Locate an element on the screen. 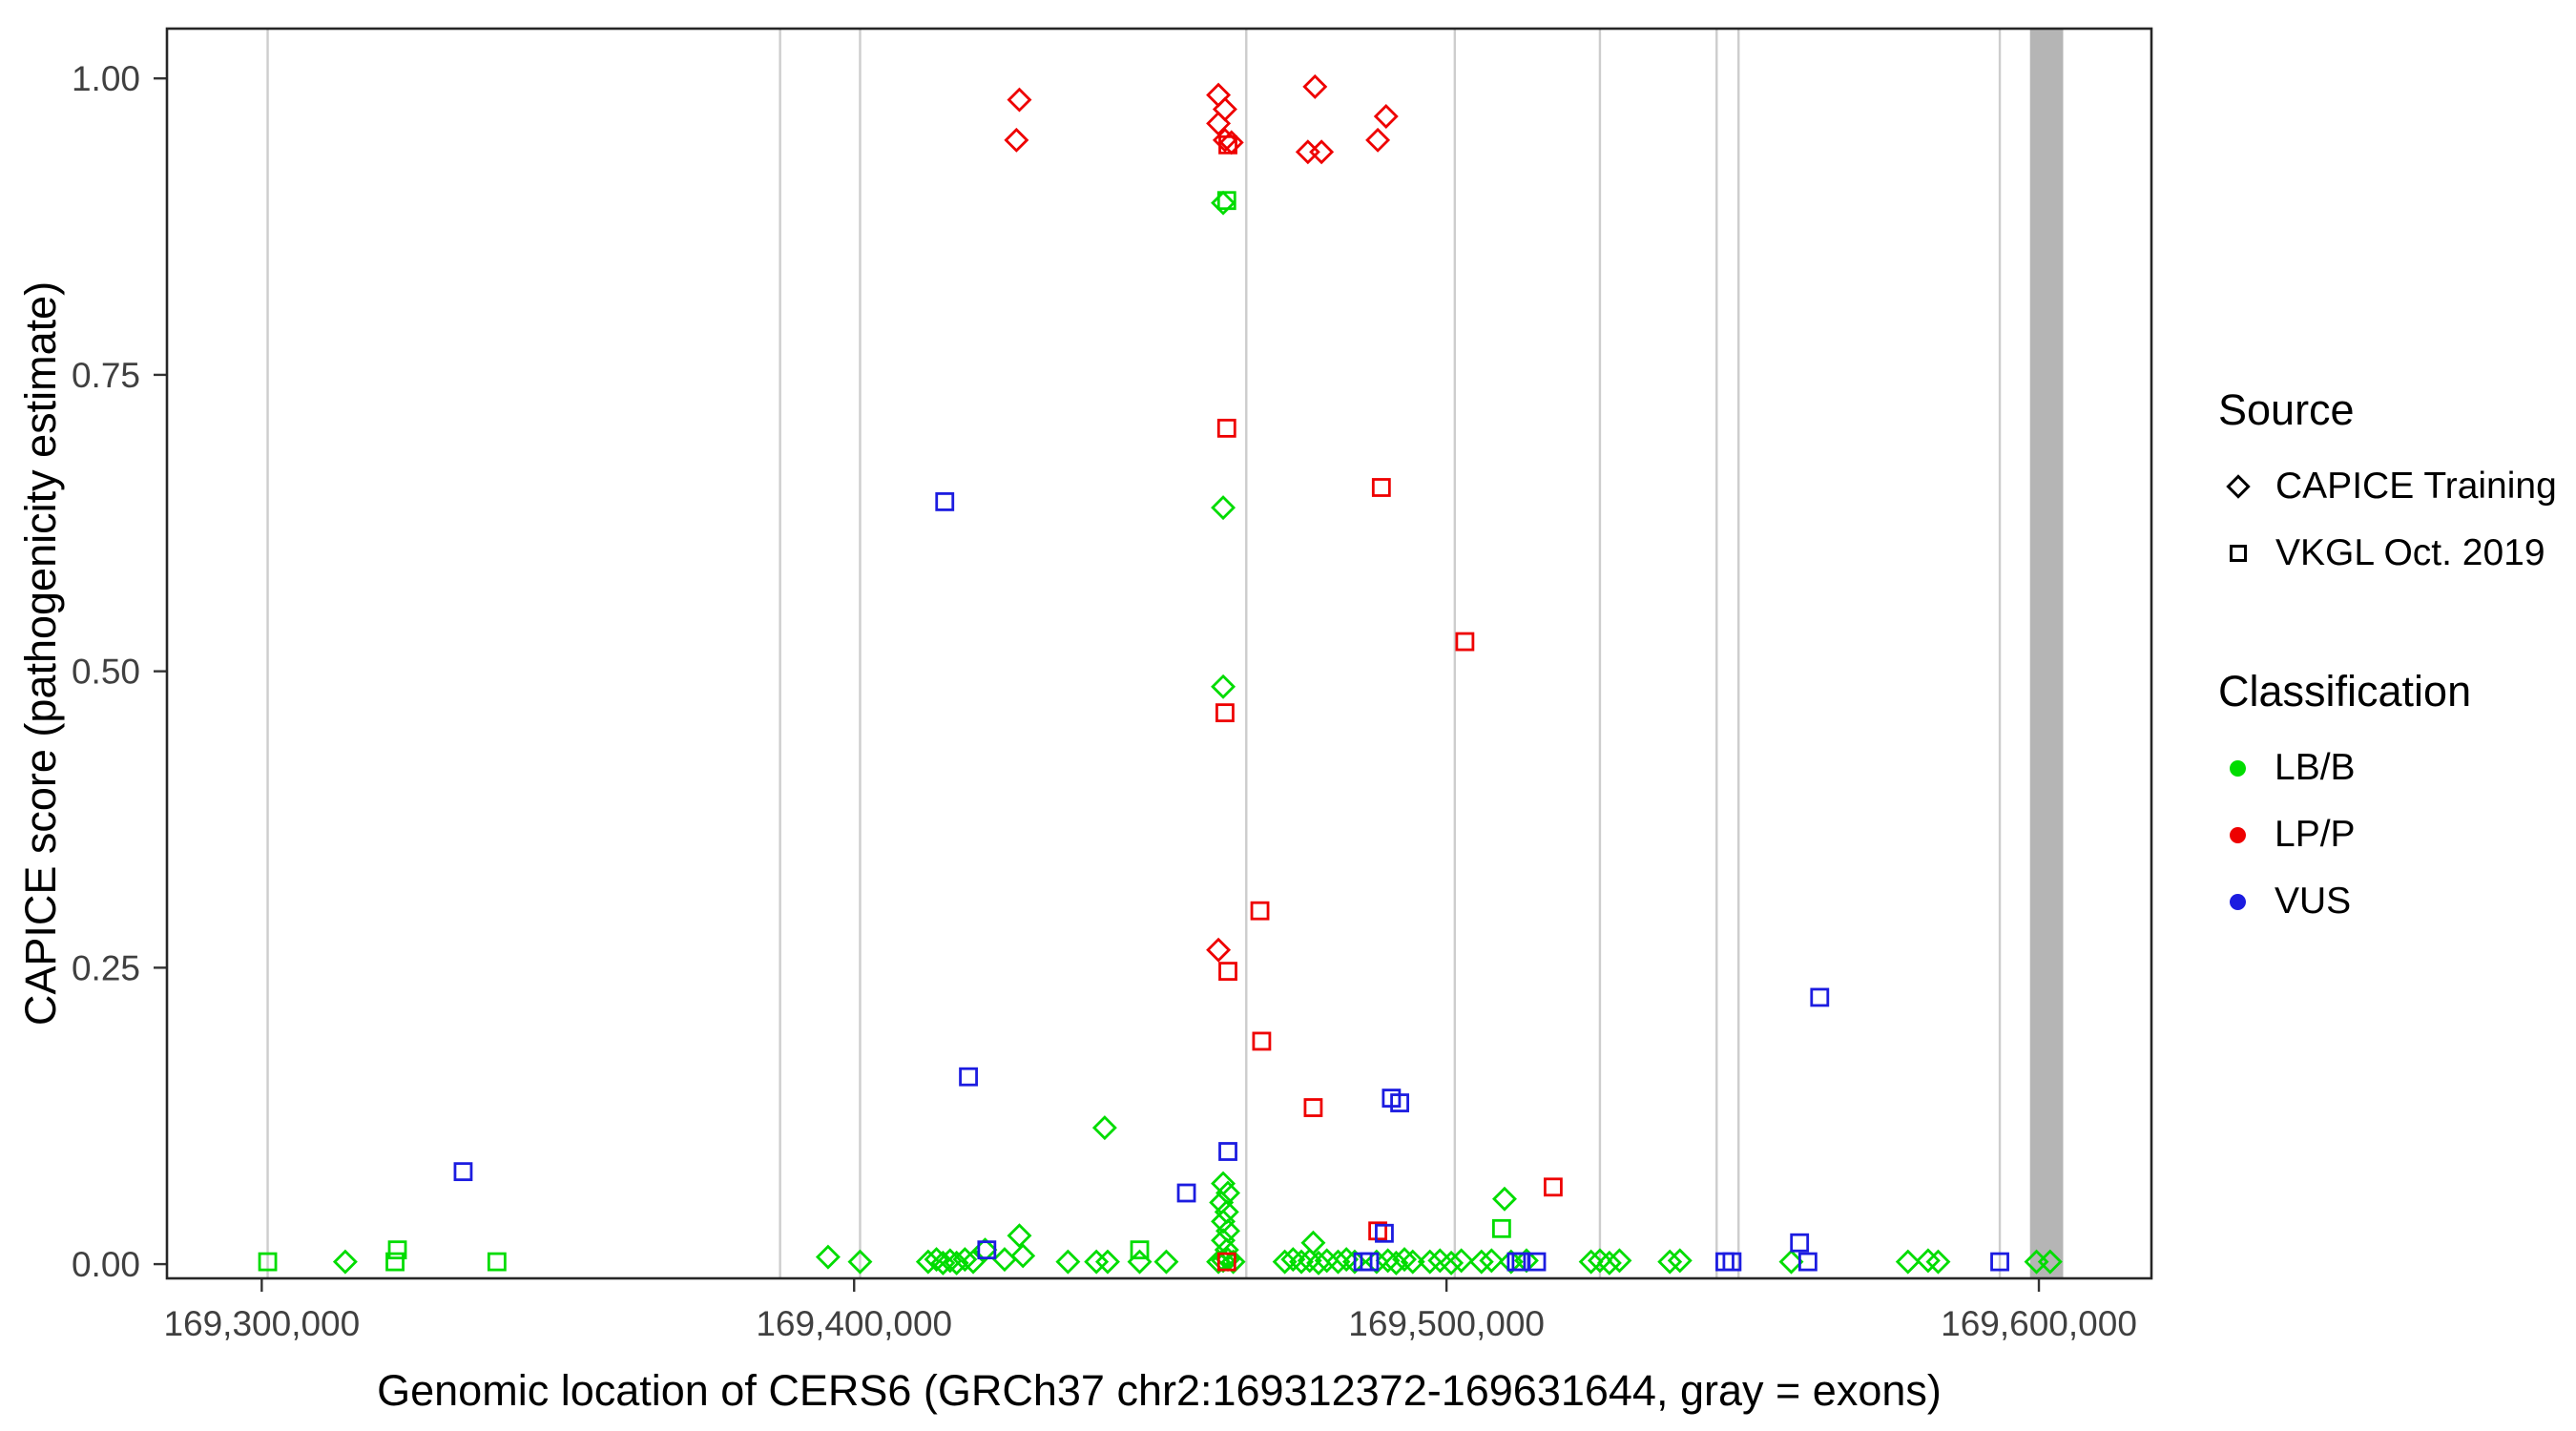  legend-item-label: LB/B is located at coordinates (2315, 767).